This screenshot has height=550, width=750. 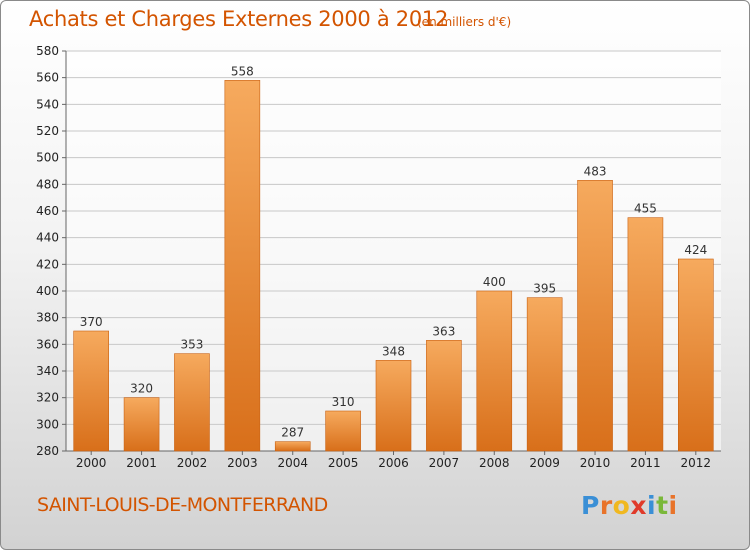 What do you see at coordinates (544, 289) in the screenshot?
I see `data-label: 395` at bounding box center [544, 289].